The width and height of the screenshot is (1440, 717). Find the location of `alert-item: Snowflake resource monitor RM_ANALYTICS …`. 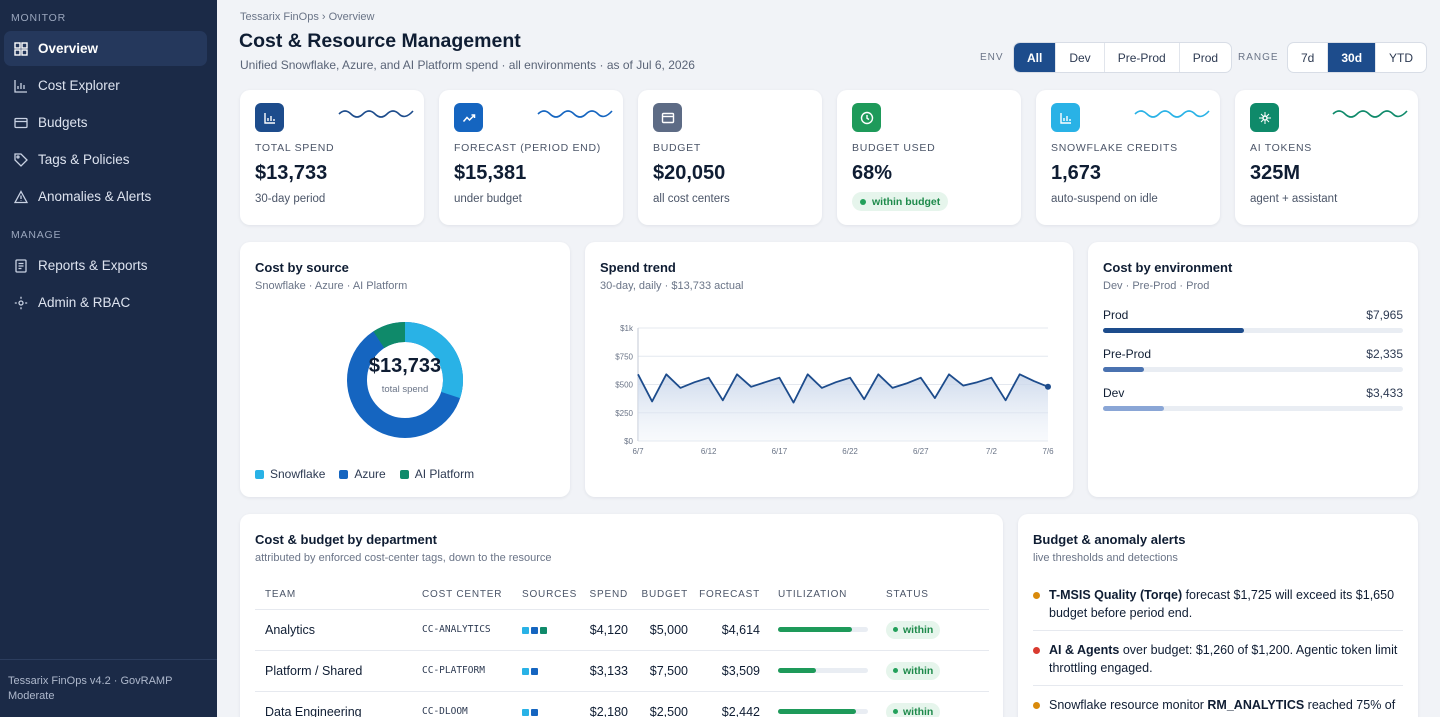

alert-item: Snowflake resource monitor RM_ANALYTICS … is located at coordinates (1218, 706).